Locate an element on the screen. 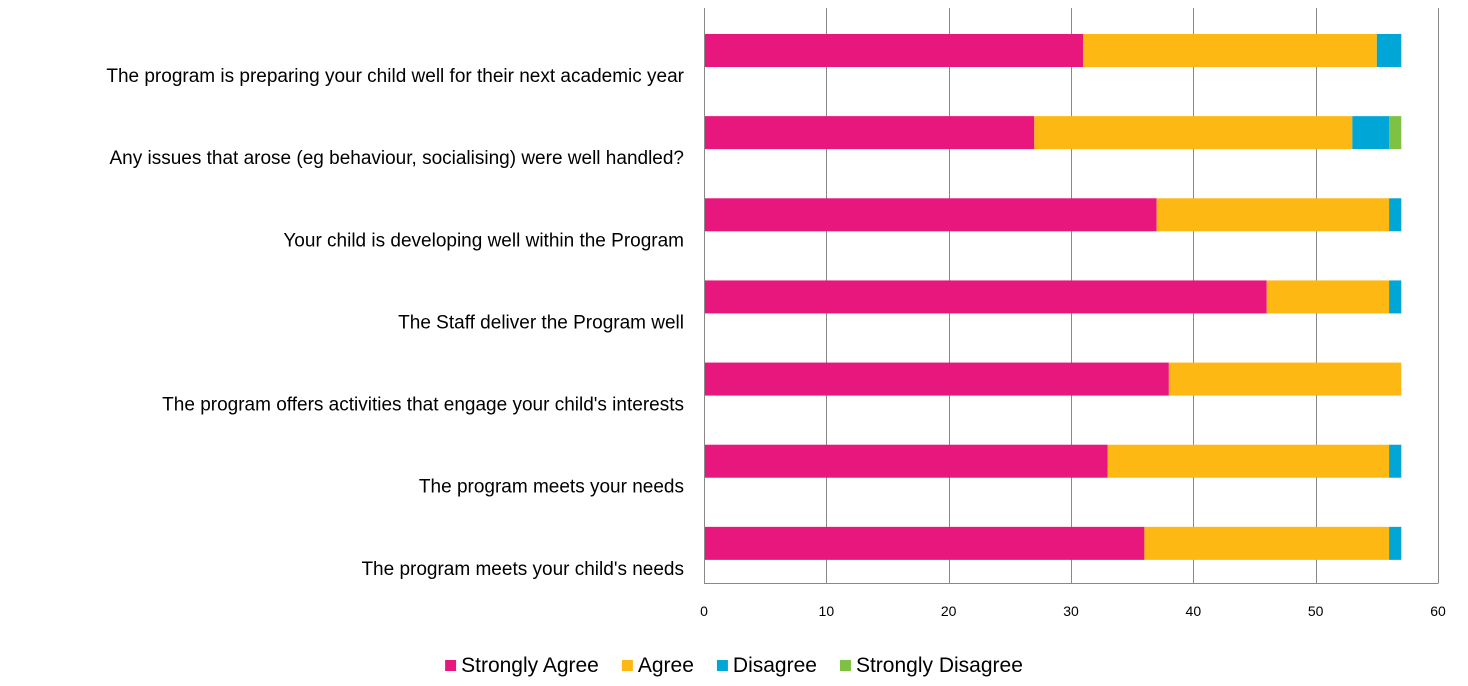  x-tick-labels: 0 10 20 30 40 50 60 is located at coordinates (1073, 611).